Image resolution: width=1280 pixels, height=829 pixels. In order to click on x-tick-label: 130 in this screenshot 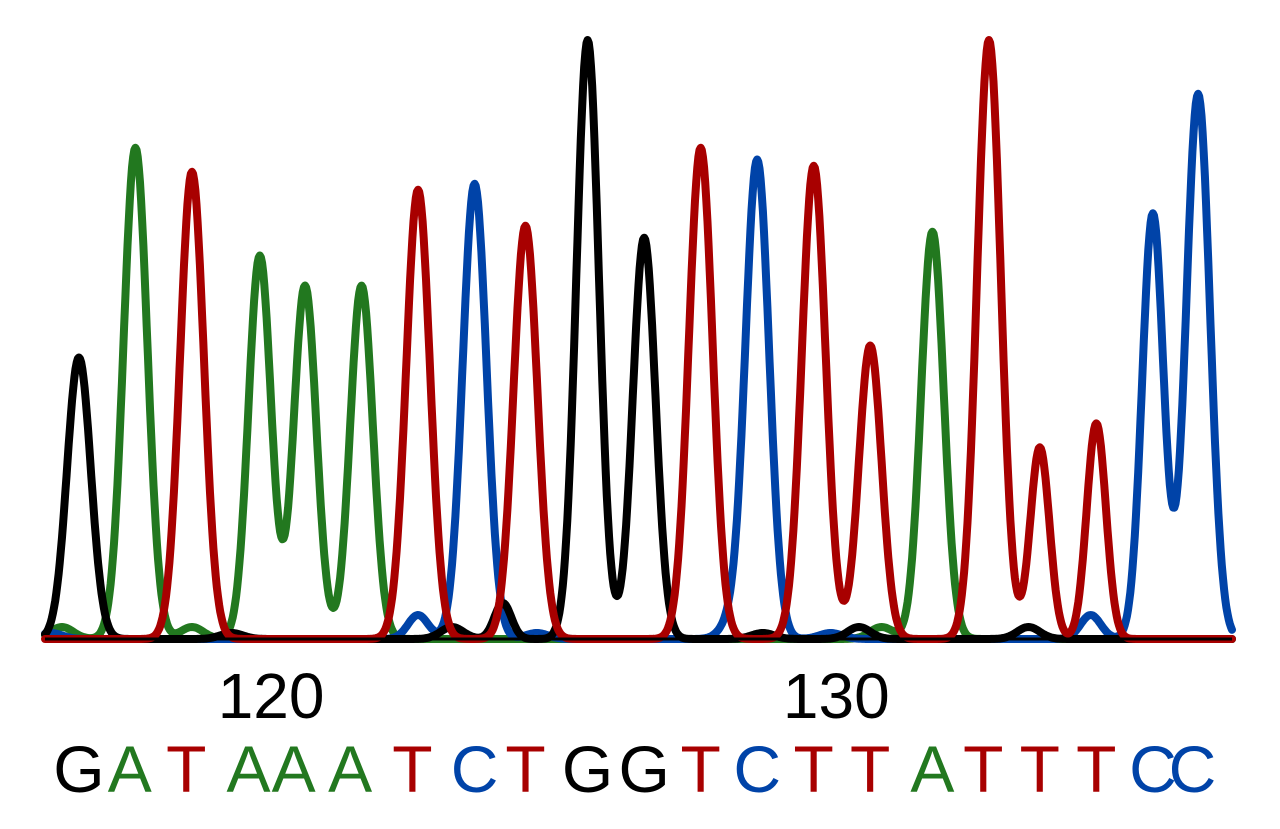, I will do `click(836, 696)`.